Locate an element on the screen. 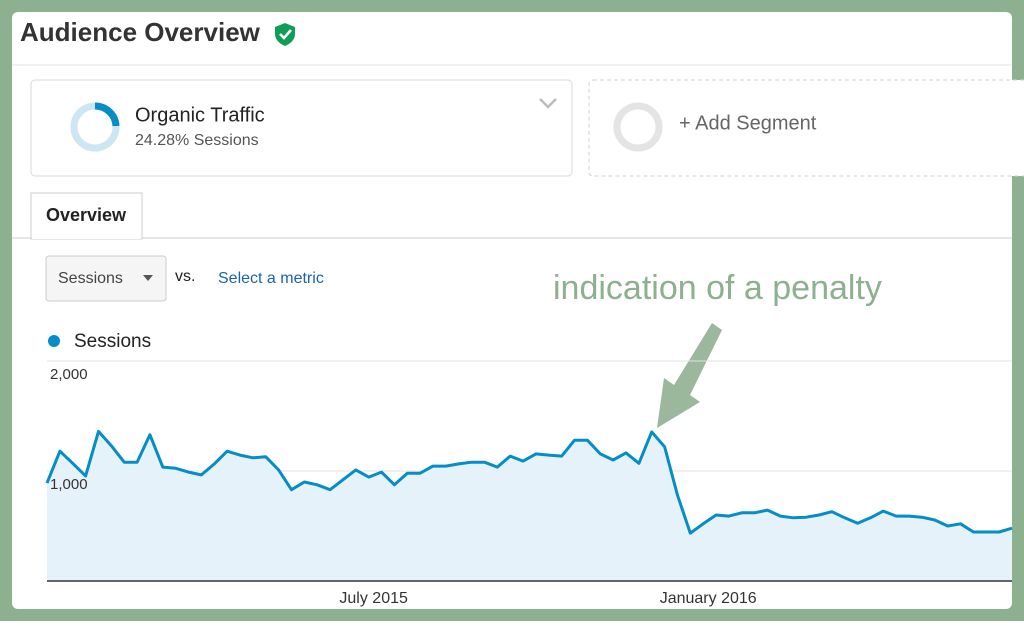 Image resolution: width=1024 pixels, height=626 pixels. versus: vs. is located at coordinates (185, 276).